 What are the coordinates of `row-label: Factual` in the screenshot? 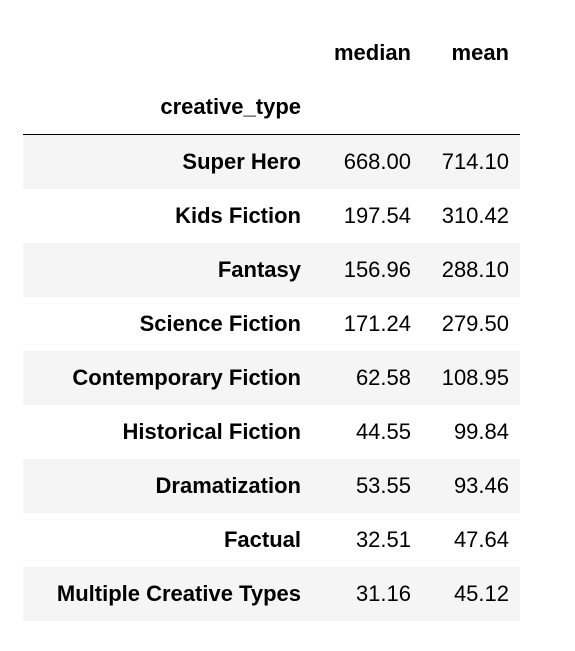 It's located at (262, 539).